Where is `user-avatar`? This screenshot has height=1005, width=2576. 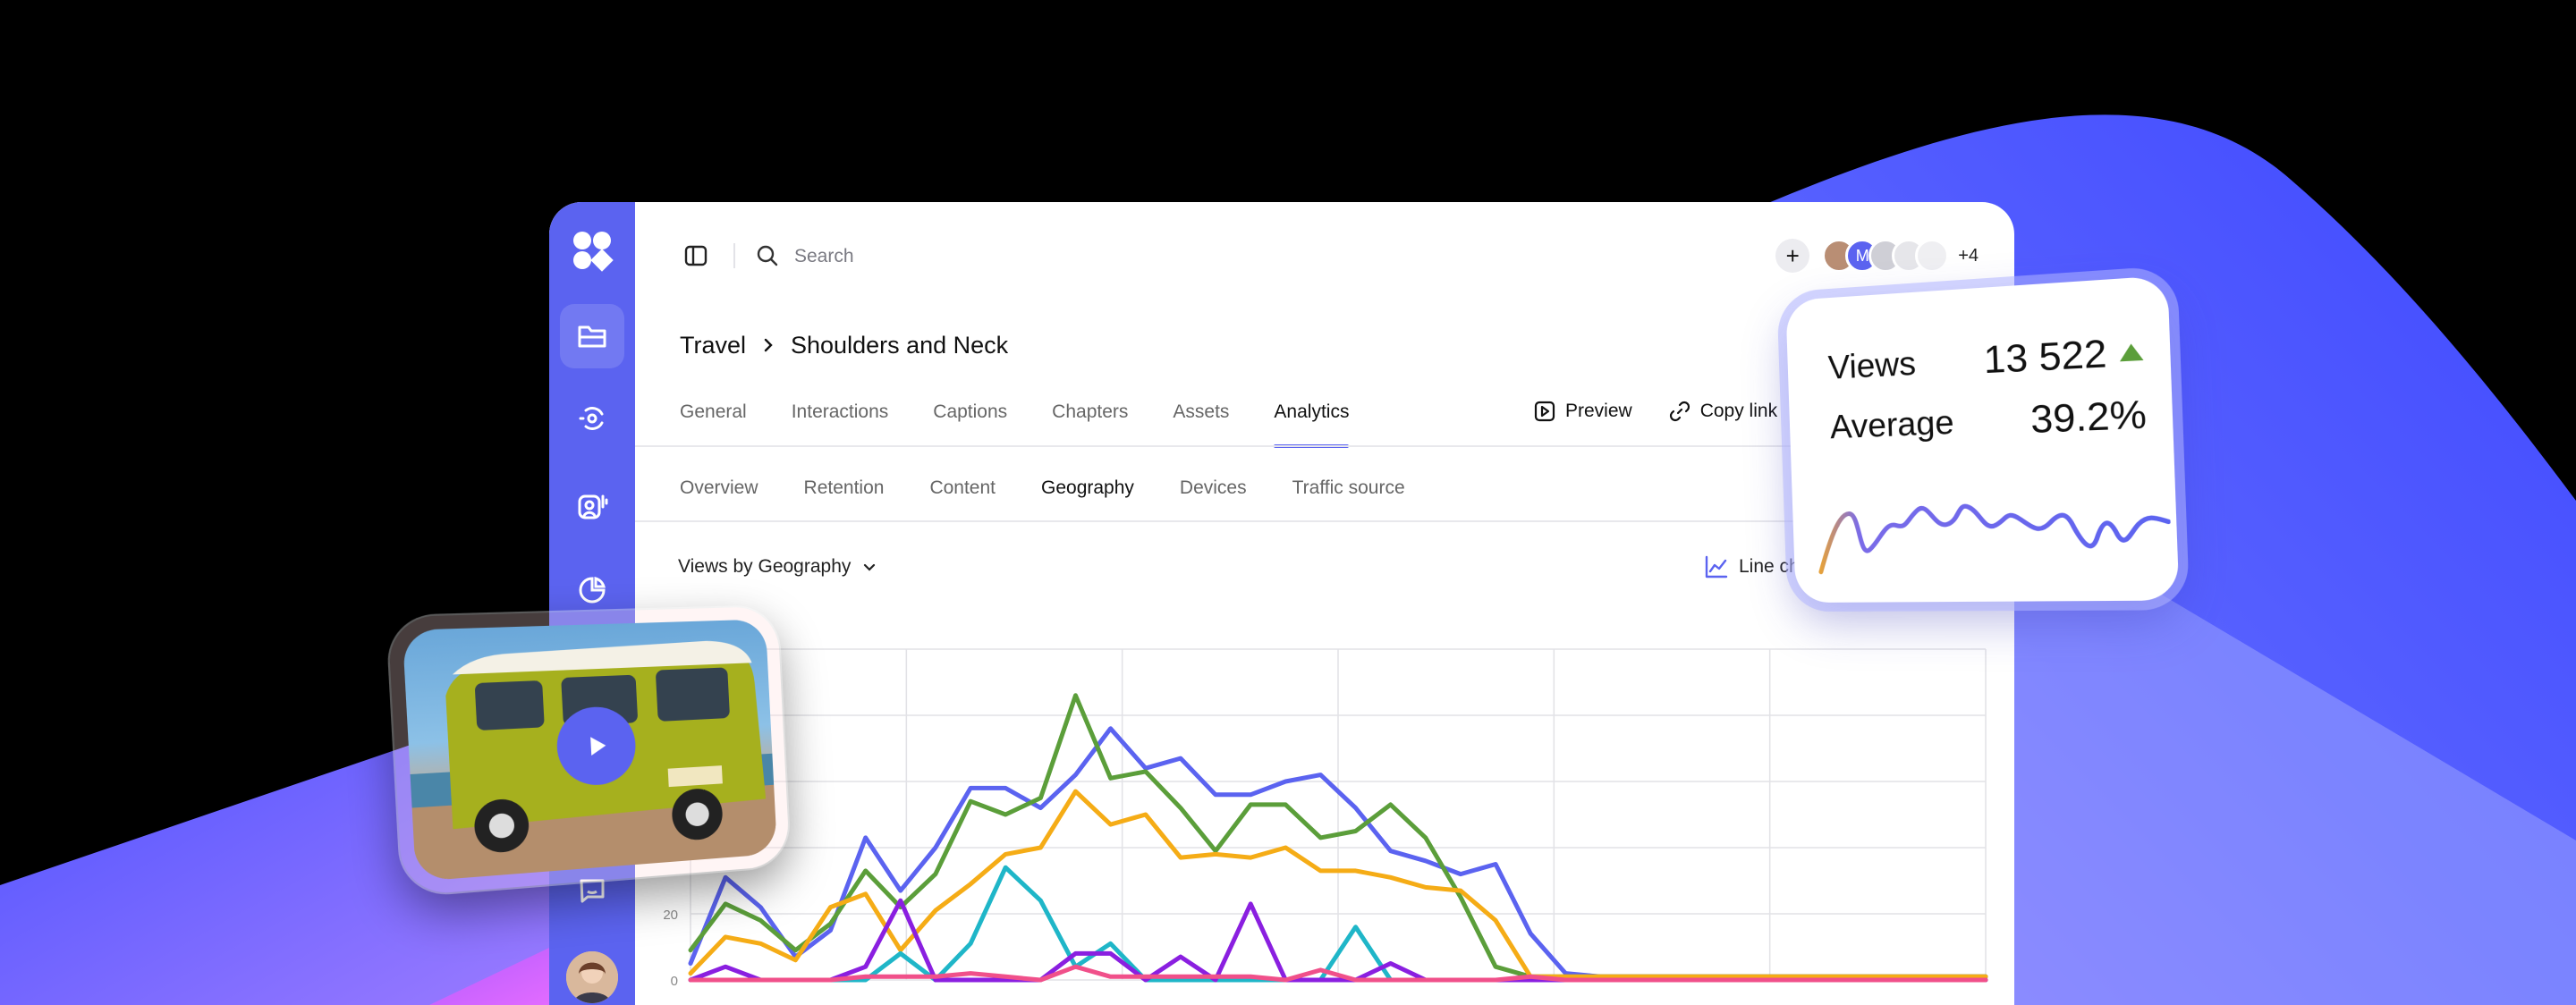
user-avatar is located at coordinates (592, 977).